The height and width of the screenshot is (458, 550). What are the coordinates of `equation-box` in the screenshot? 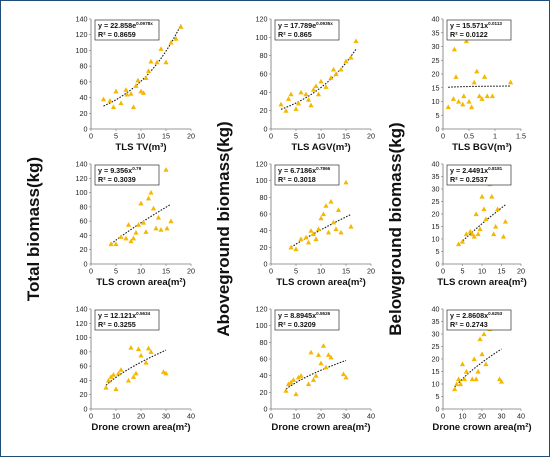 It's located at (479, 320).